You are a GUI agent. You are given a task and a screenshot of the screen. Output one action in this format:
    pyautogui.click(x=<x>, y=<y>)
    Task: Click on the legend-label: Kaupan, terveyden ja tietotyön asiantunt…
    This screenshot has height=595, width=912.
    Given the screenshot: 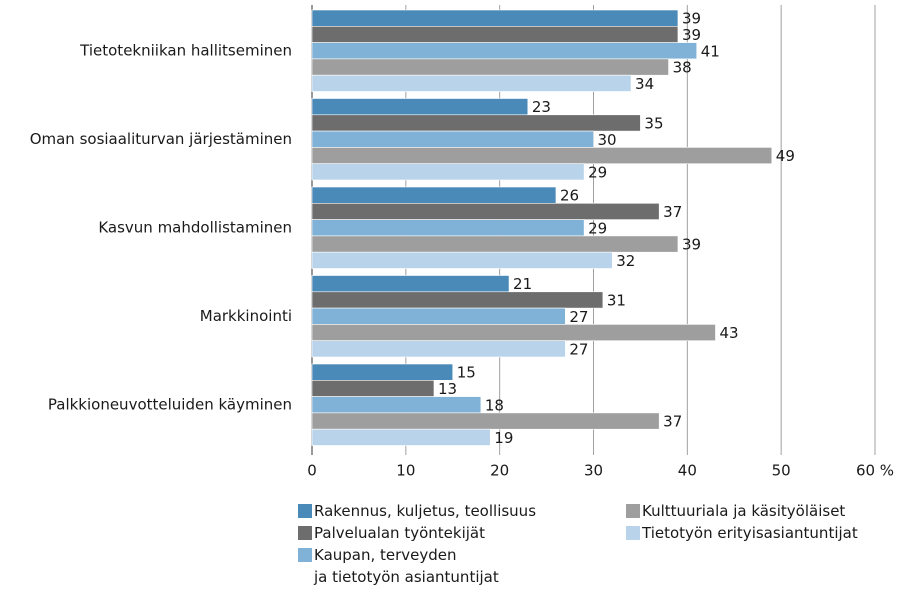 What is the action you would take?
    pyautogui.click(x=406, y=566)
    